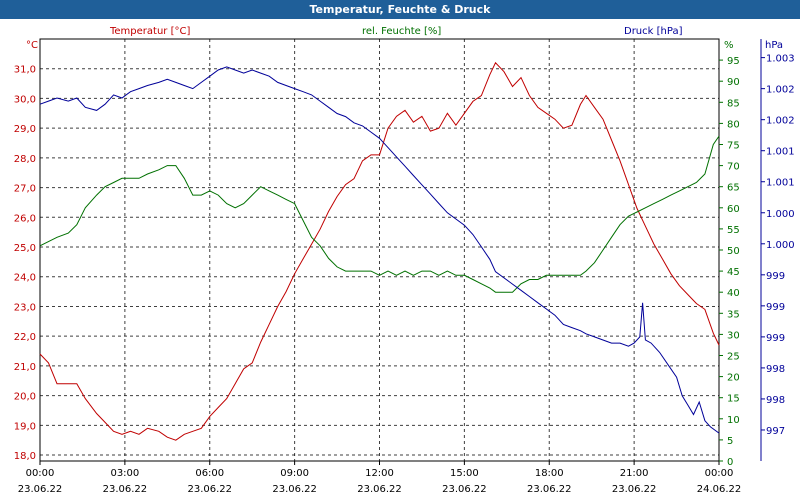  Describe the element at coordinates (25, 397) in the screenshot. I see `temperature-tick-label: 20,0` at that location.